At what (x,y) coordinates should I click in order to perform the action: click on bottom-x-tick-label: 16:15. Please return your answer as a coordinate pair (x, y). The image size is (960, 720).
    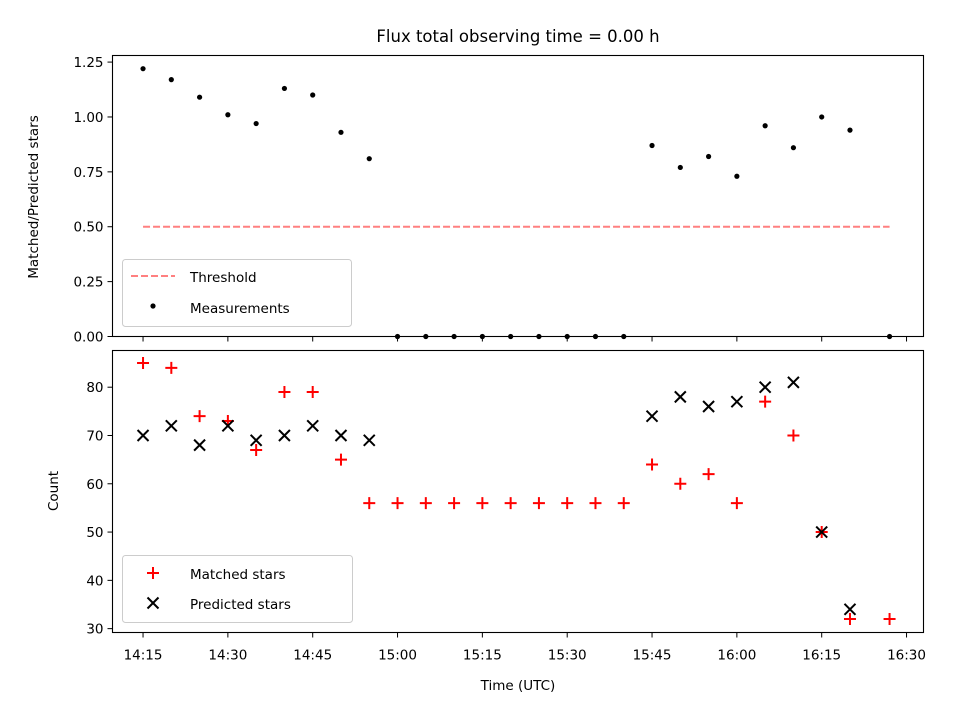
    Looking at the image, I should click on (821, 656).